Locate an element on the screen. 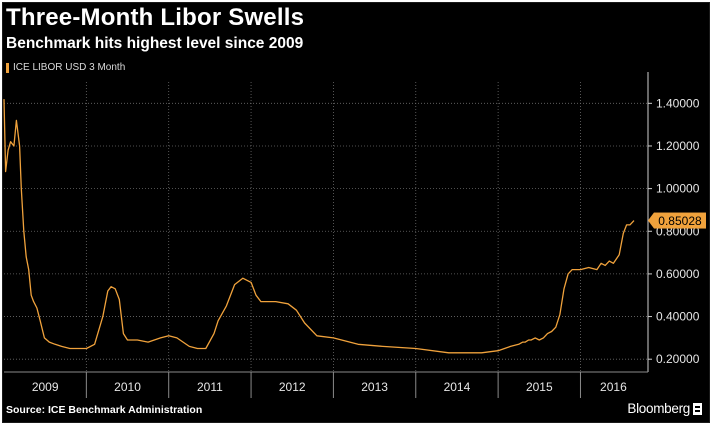  y-tick-label: 1.40000 is located at coordinates (678, 103).